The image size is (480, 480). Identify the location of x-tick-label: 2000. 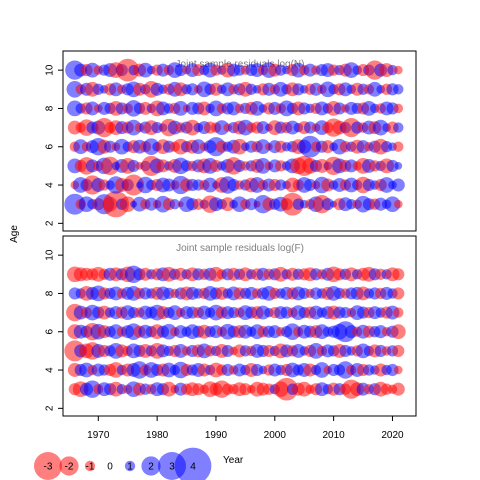
(275, 435).